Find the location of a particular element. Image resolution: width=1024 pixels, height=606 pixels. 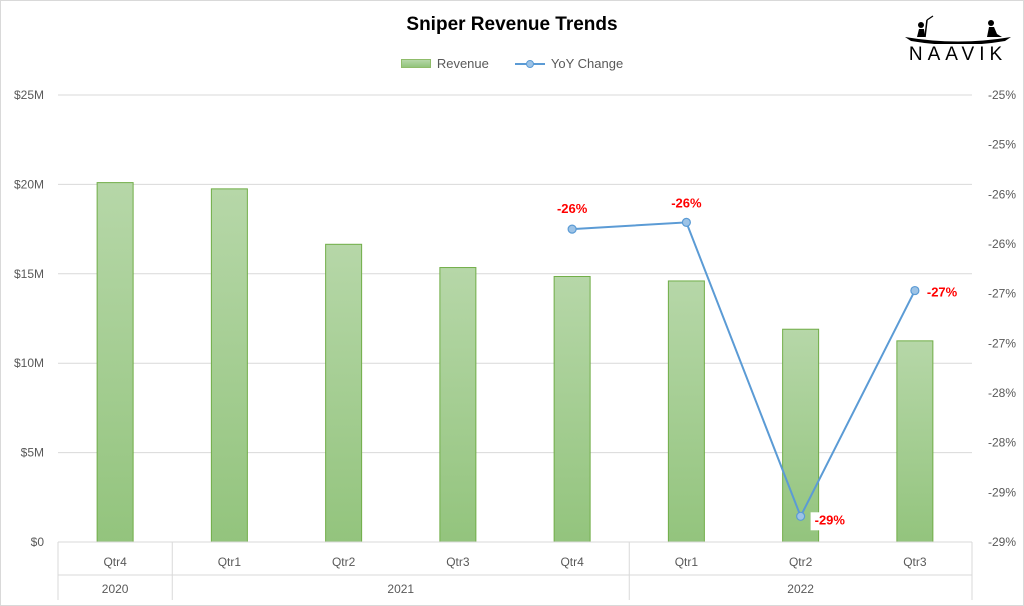

left-tick-label: $5M is located at coordinates (32, 453).